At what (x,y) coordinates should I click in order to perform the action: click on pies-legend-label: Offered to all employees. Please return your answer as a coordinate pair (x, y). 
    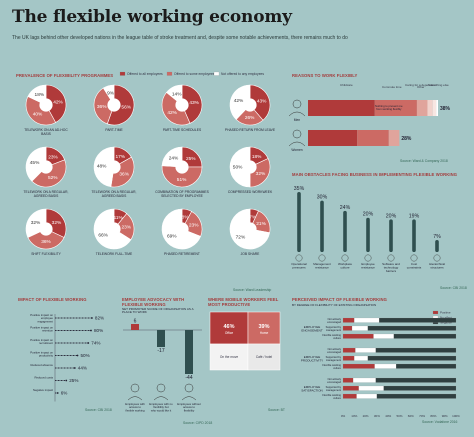
    Looking at the image, I should click on (145, 74).